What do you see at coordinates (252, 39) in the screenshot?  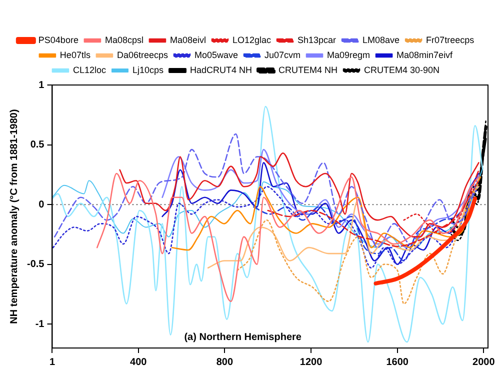 I see `legend-label: LO12glac` at bounding box center [252, 39].